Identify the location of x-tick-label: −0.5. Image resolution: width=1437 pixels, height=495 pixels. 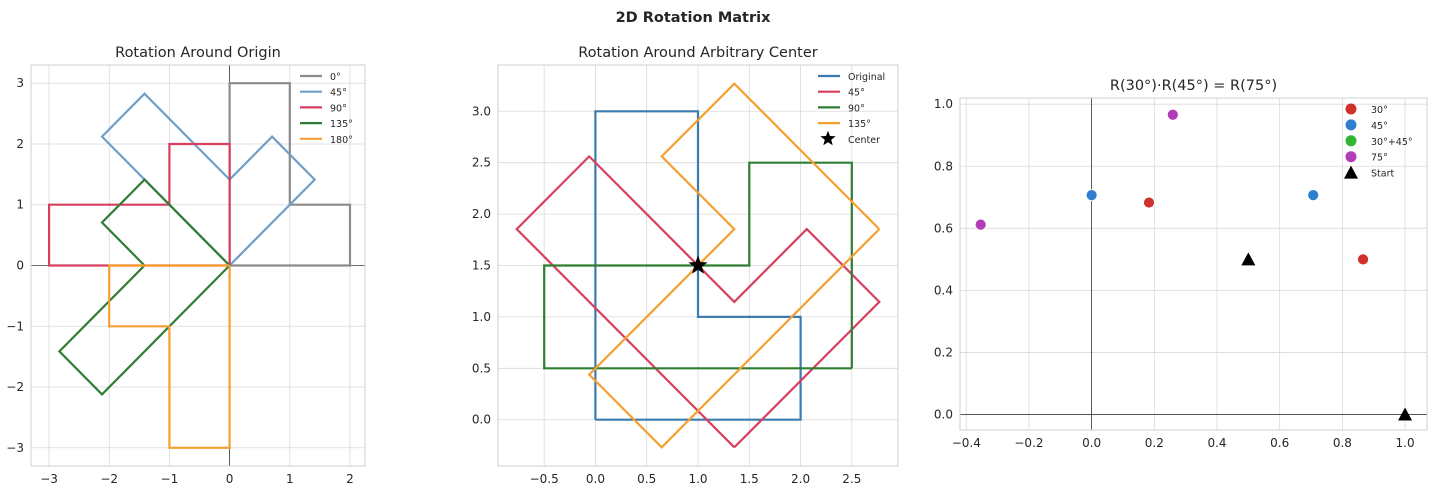
(544, 479).